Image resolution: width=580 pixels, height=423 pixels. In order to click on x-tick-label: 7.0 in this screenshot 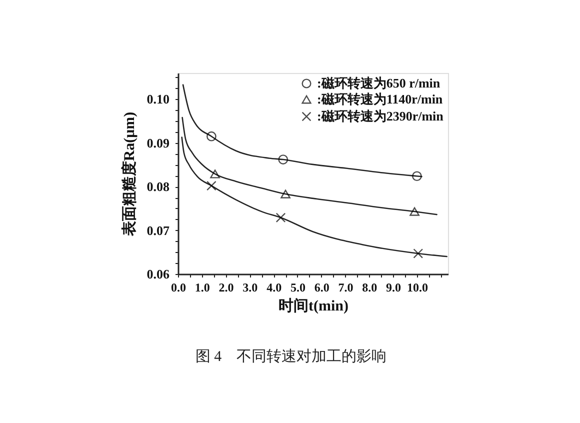, I will do `click(346, 287)`.